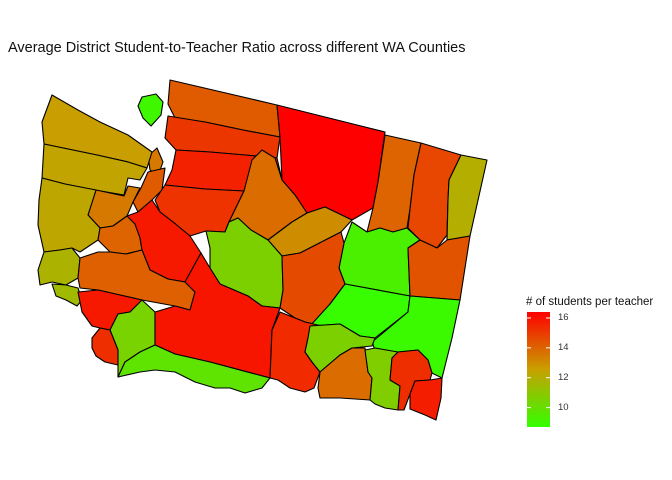 The image size is (672, 480). Describe the element at coordinates (426, 399) in the screenshot. I see `county-asotin` at that location.